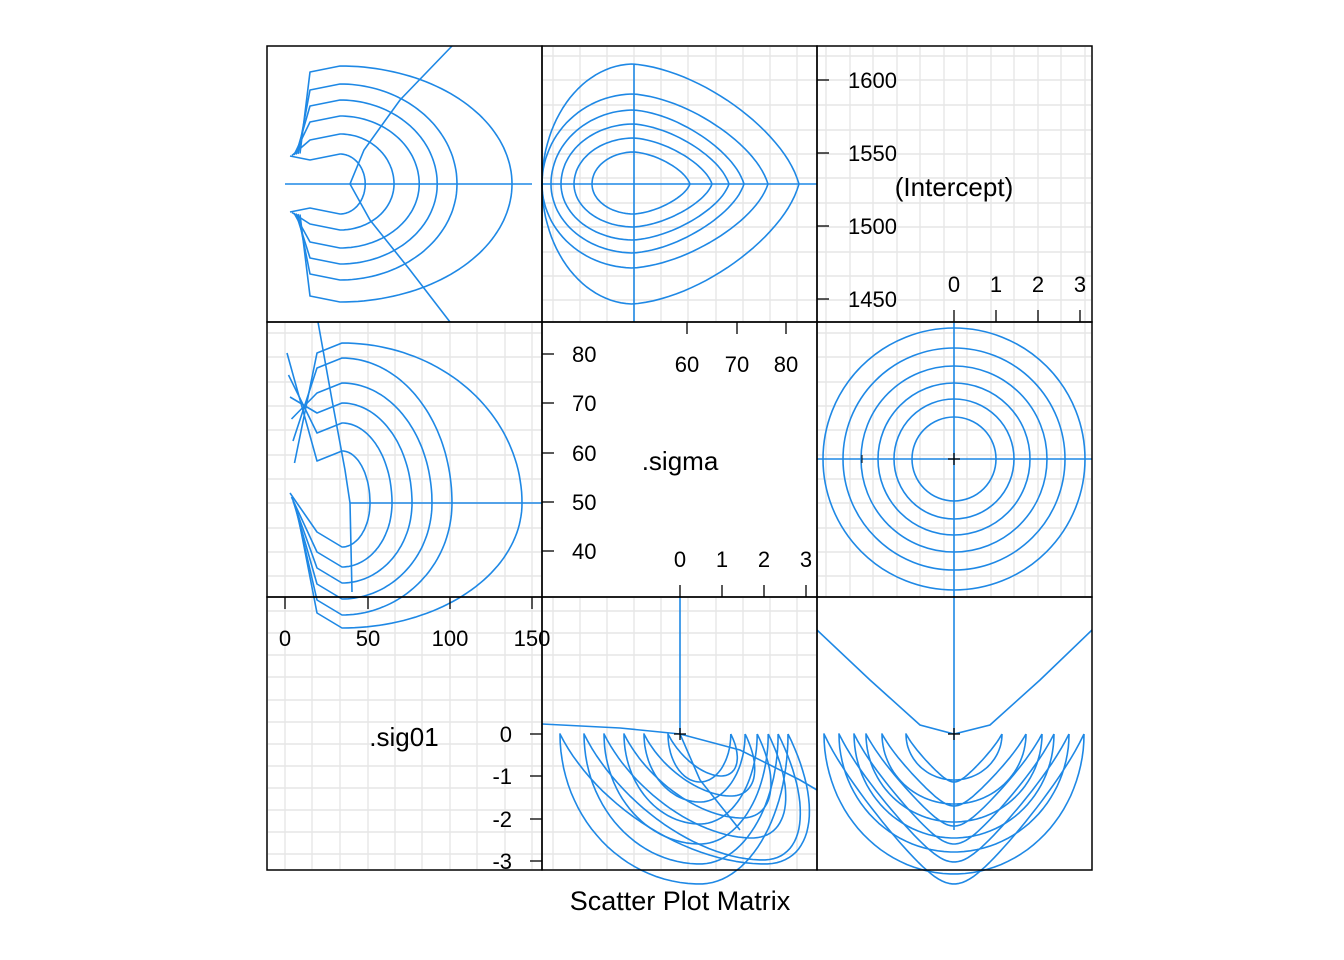 Image resolution: width=1344 pixels, height=960 pixels. I want to click on x-axis-title: Scatter Plot Matrix, so click(680, 901).